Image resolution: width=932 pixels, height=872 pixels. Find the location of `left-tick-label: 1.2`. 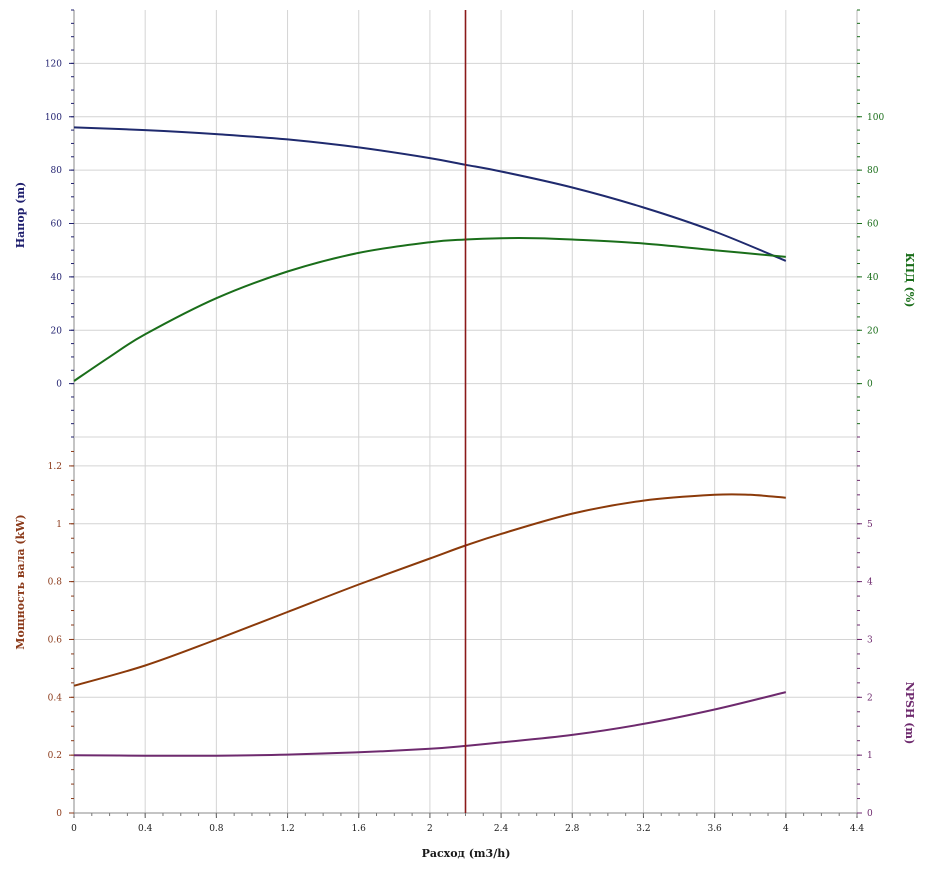

left-tick-label: 1.2 is located at coordinates (55, 467).